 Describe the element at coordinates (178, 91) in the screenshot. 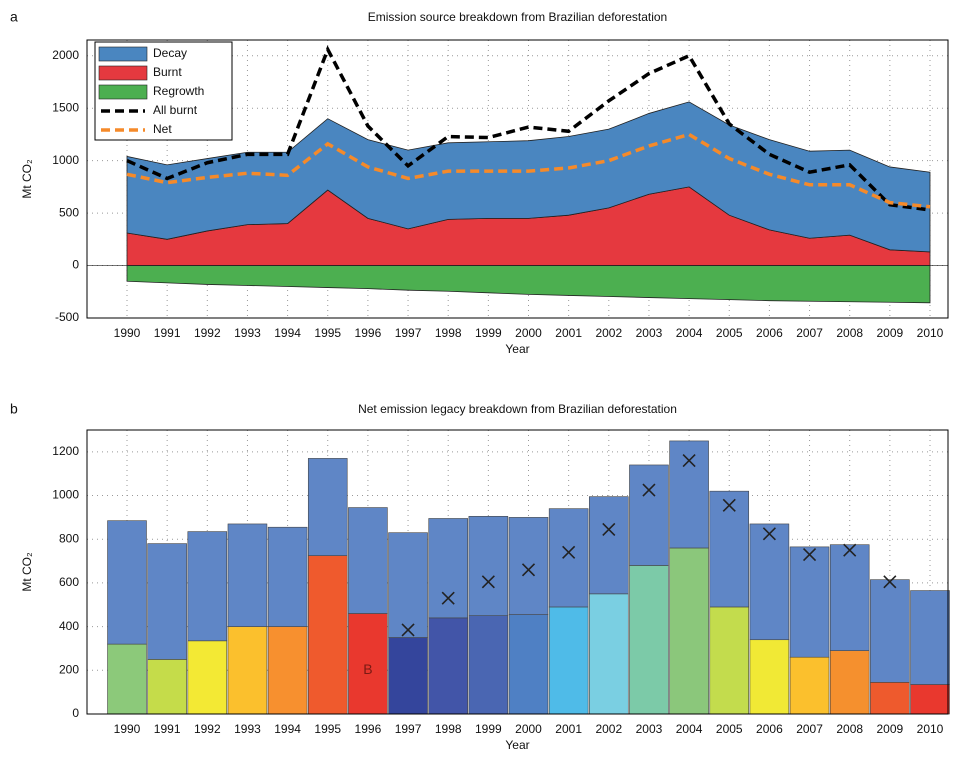

I see `legend-label: Regrowth` at that location.